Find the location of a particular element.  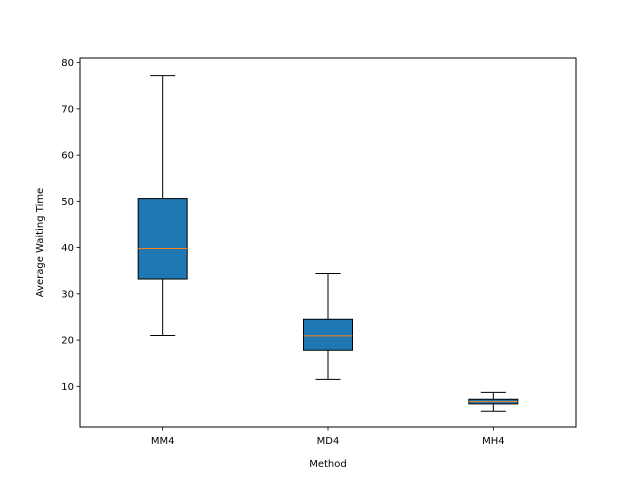

y-tick-label: 50 is located at coordinates (67, 202).